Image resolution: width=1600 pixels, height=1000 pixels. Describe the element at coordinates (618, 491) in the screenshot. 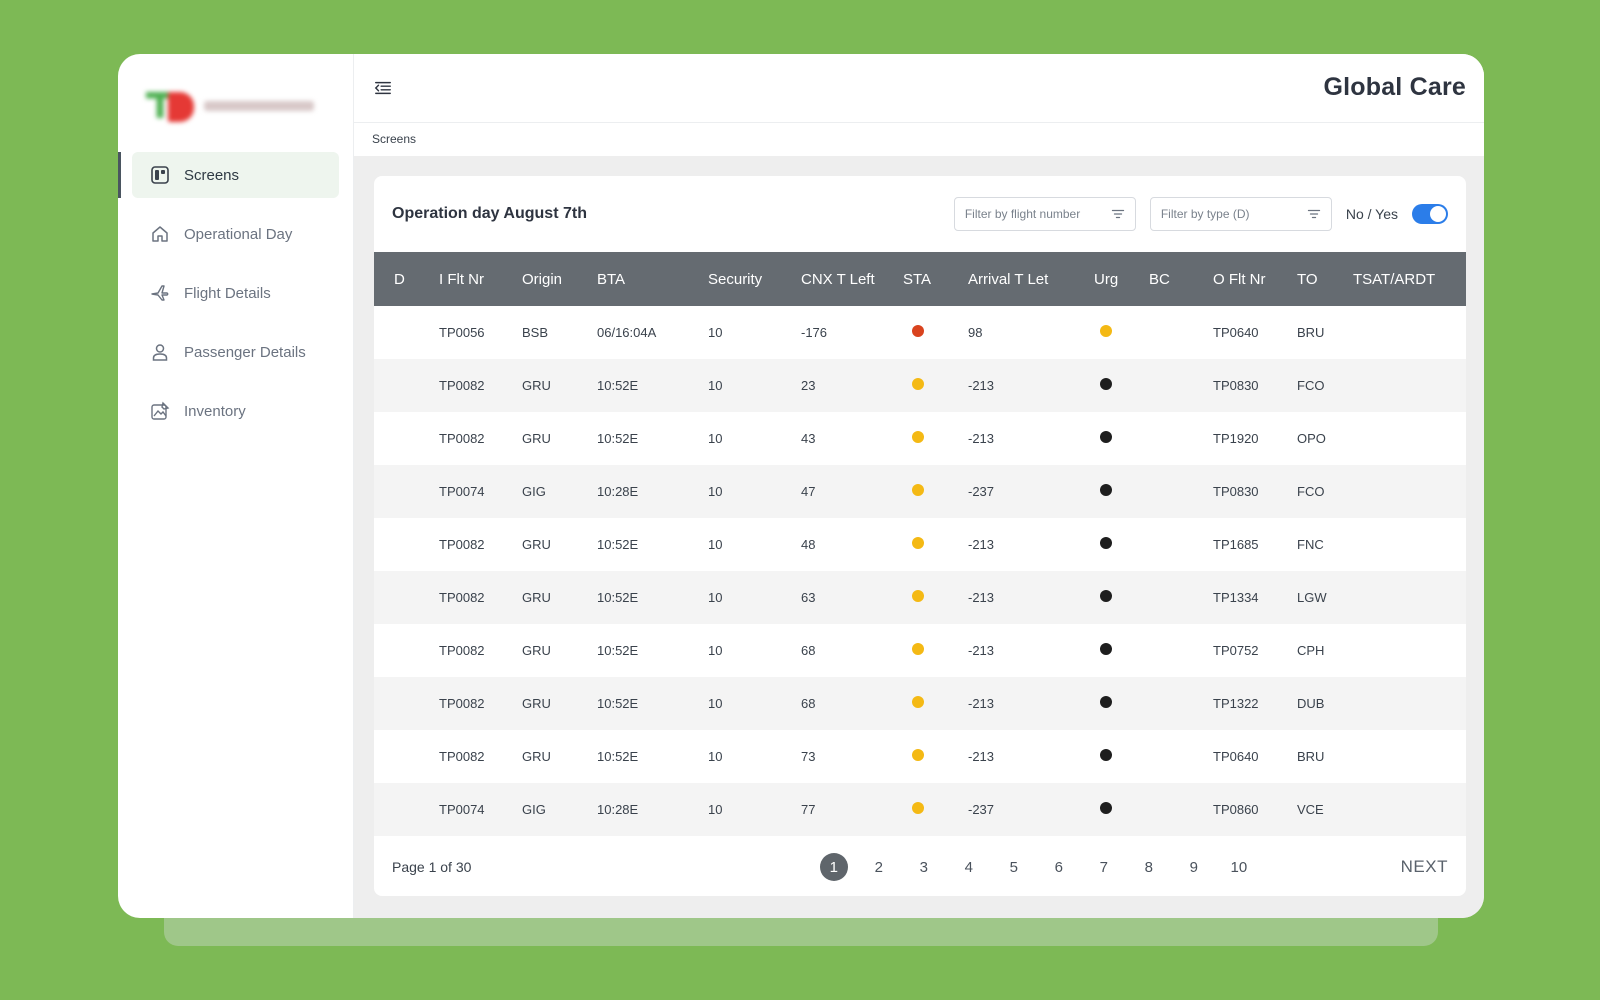

I see `cell-bta: 10:28E` at that location.